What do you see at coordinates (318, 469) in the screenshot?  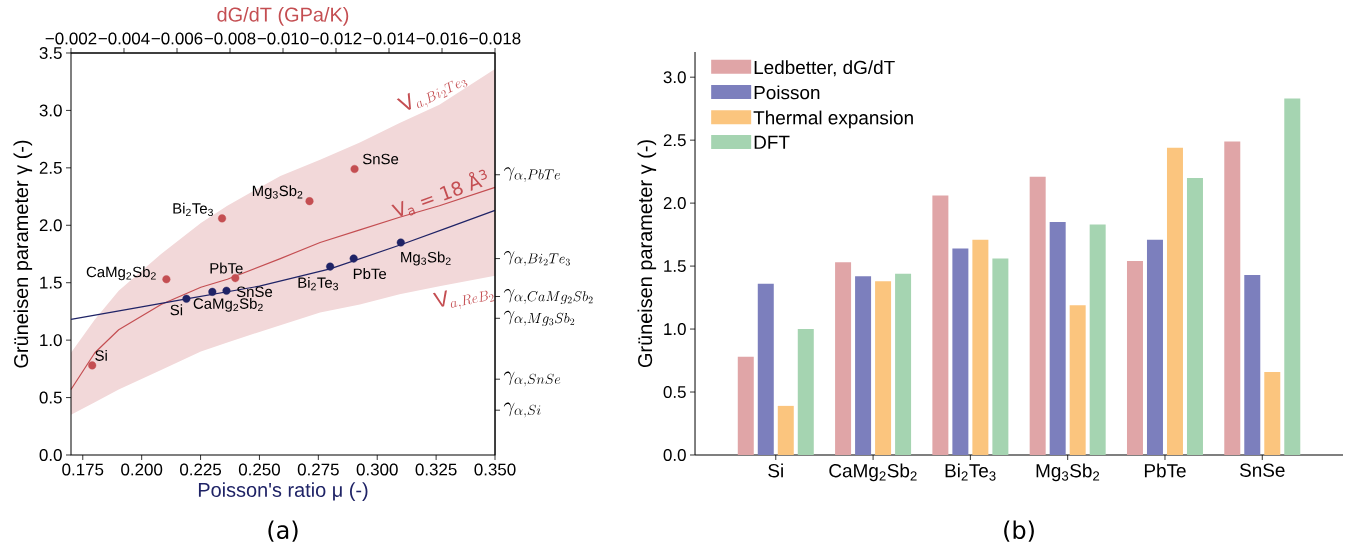 I see `x-tick-label: 0.275` at bounding box center [318, 469].